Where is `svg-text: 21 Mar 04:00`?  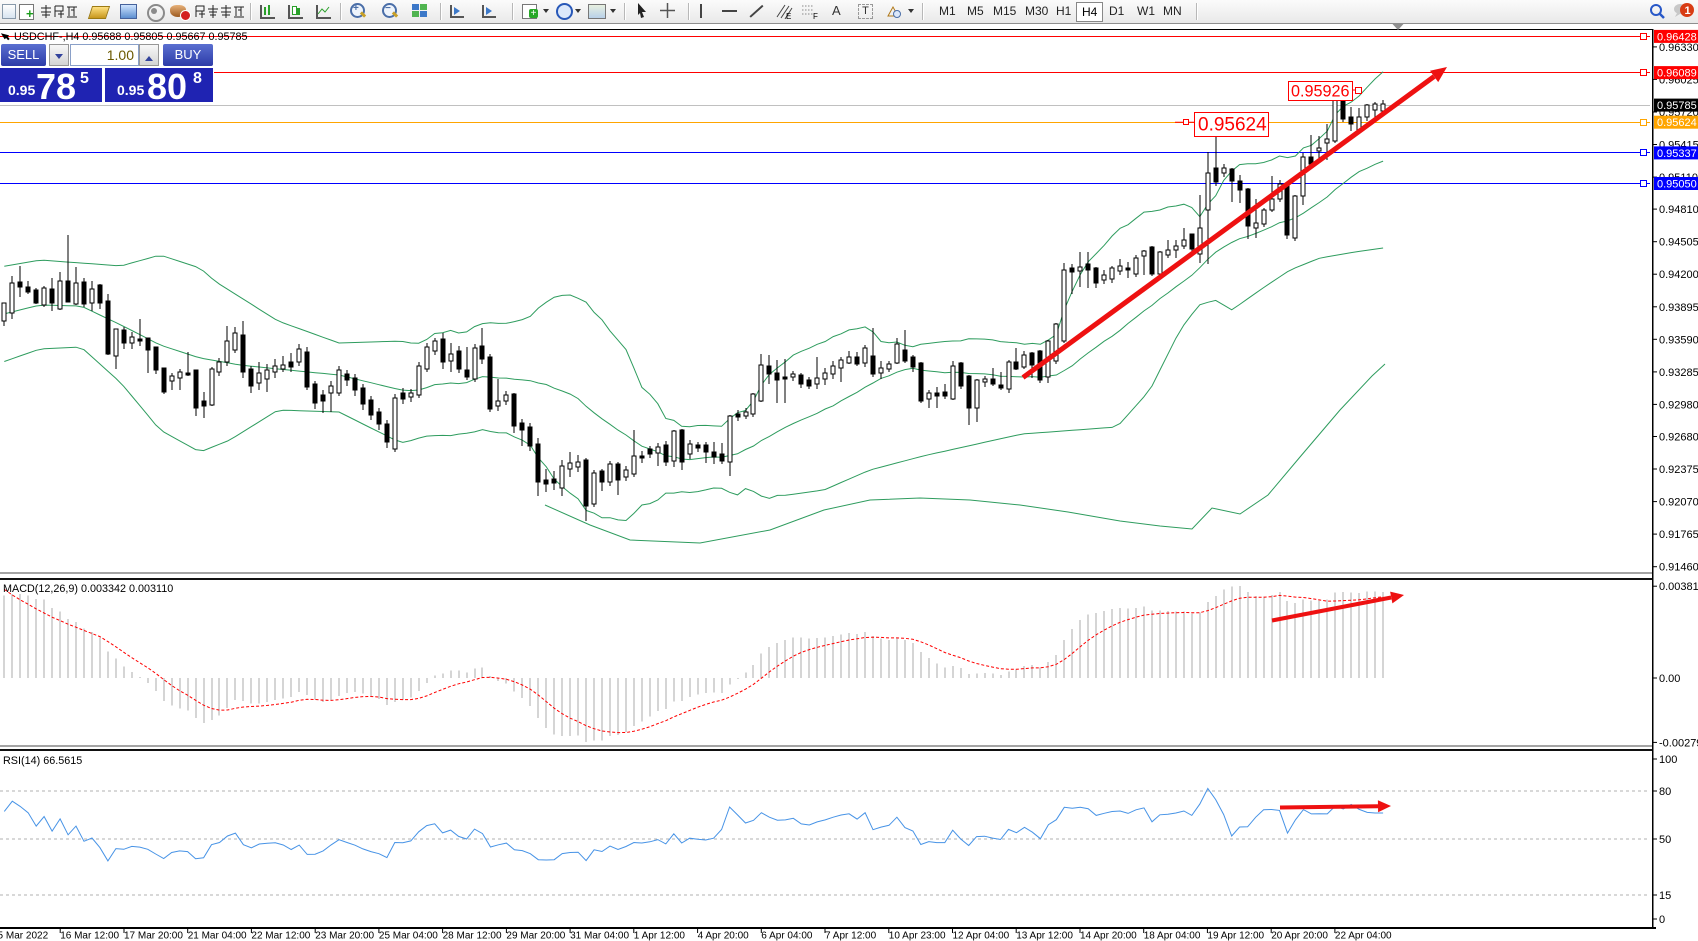 svg-text: 21 Mar 04:00 is located at coordinates (217, 936).